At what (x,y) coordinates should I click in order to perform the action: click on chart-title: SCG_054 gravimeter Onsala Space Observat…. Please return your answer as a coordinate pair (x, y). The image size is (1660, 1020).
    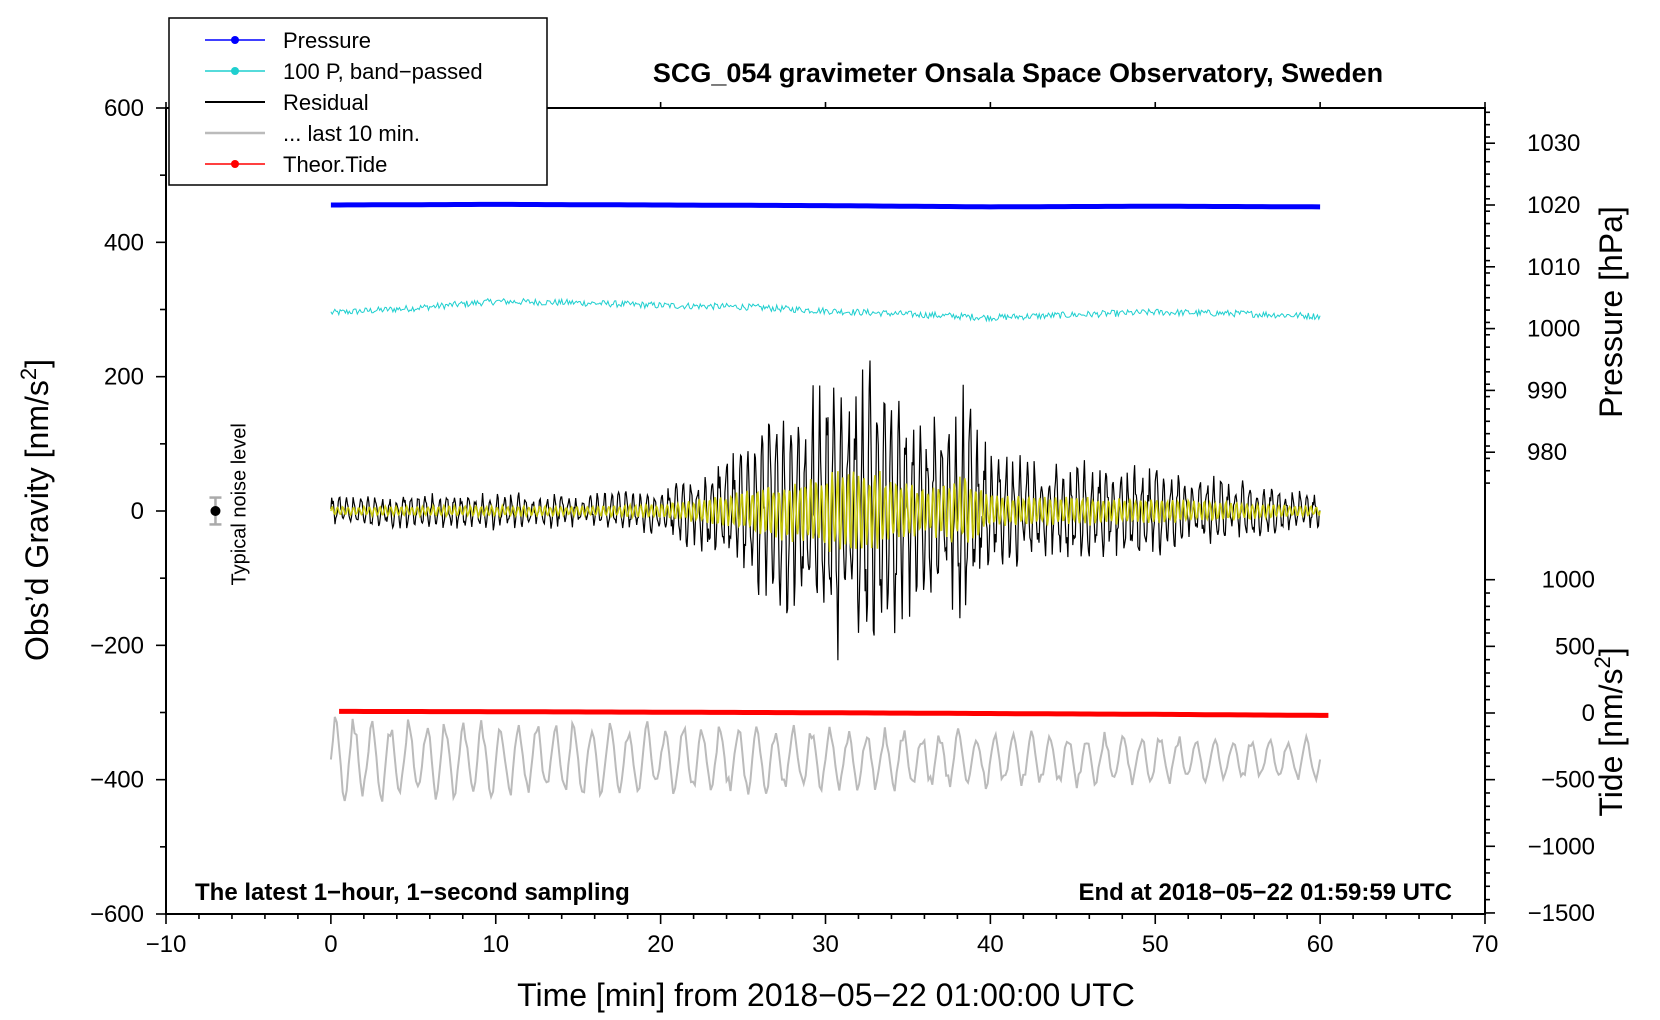
    Looking at the image, I should click on (1018, 73).